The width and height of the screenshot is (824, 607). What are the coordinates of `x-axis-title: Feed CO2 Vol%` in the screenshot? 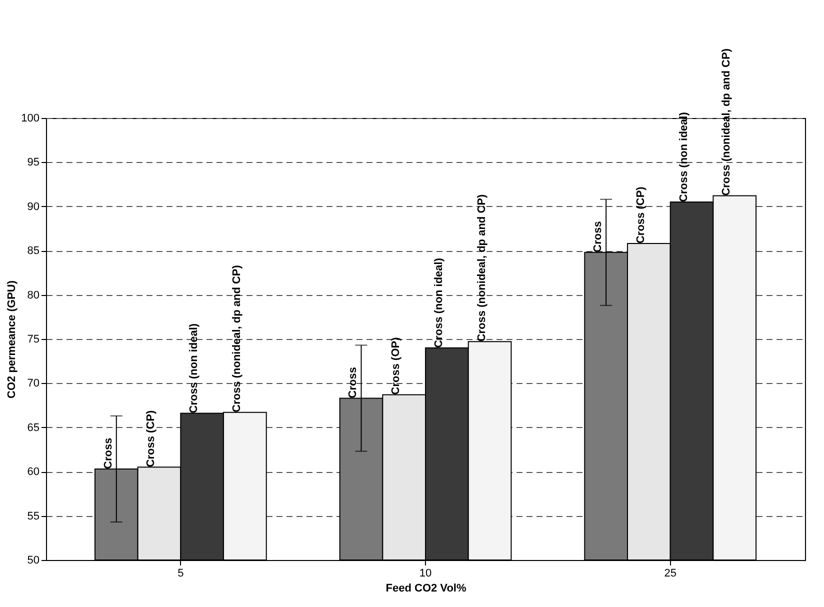 It's located at (426, 588).